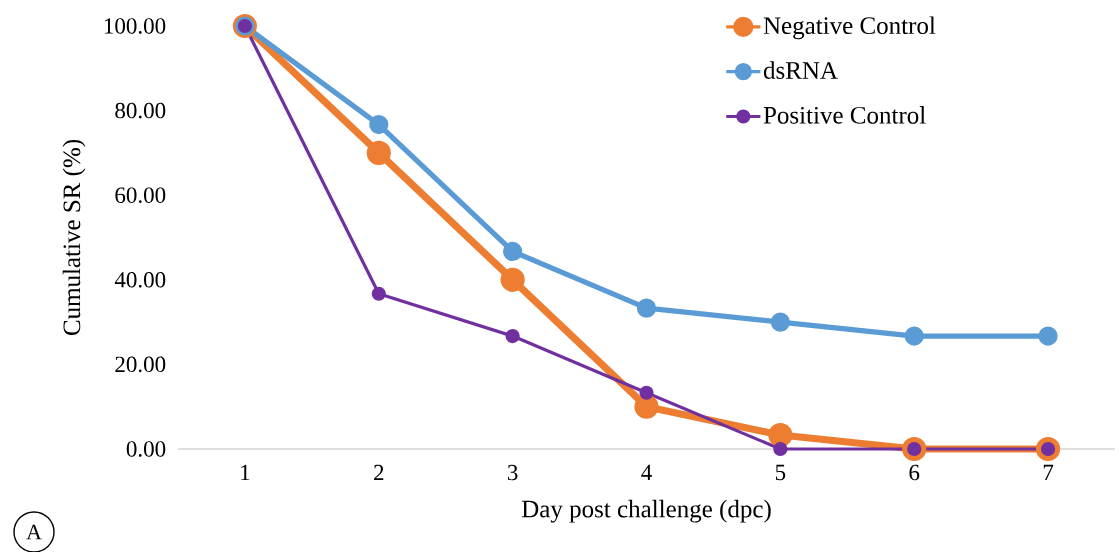 The image size is (1120, 552). Describe the element at coordinates (512, 472) in the screenshot. I see `x-tick-label: 3` at that location.